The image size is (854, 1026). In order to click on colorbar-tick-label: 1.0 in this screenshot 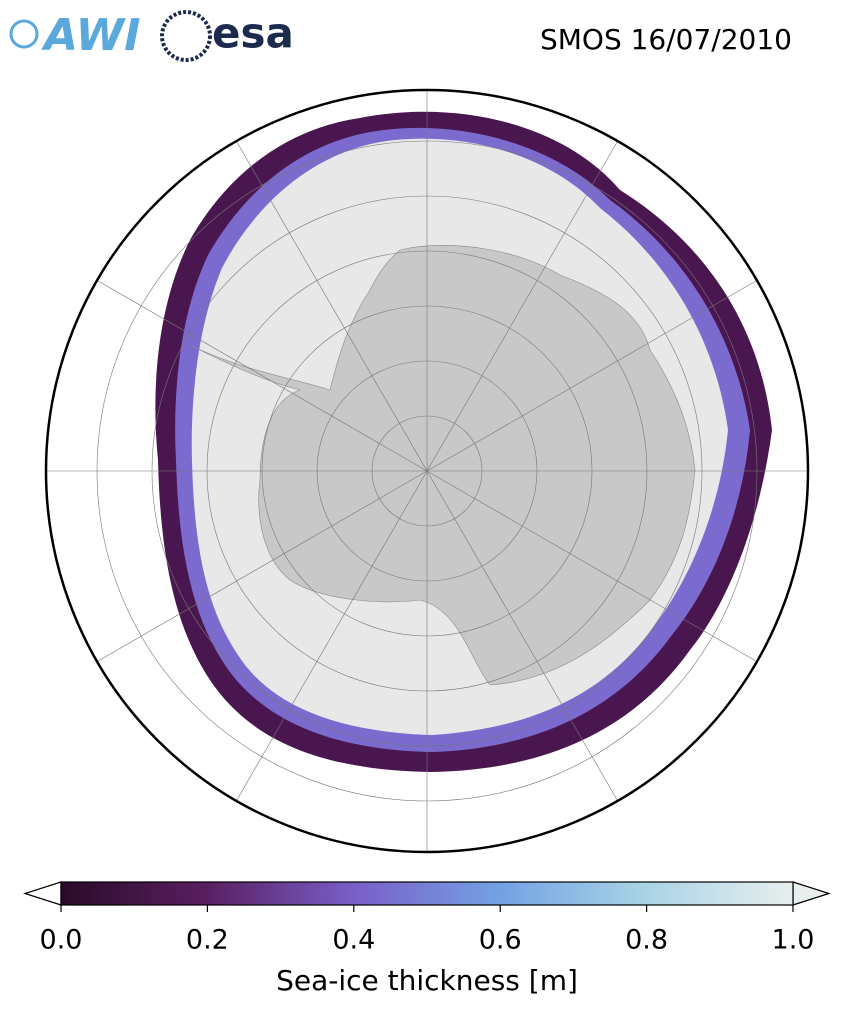, I will do `click(793, 940)`.